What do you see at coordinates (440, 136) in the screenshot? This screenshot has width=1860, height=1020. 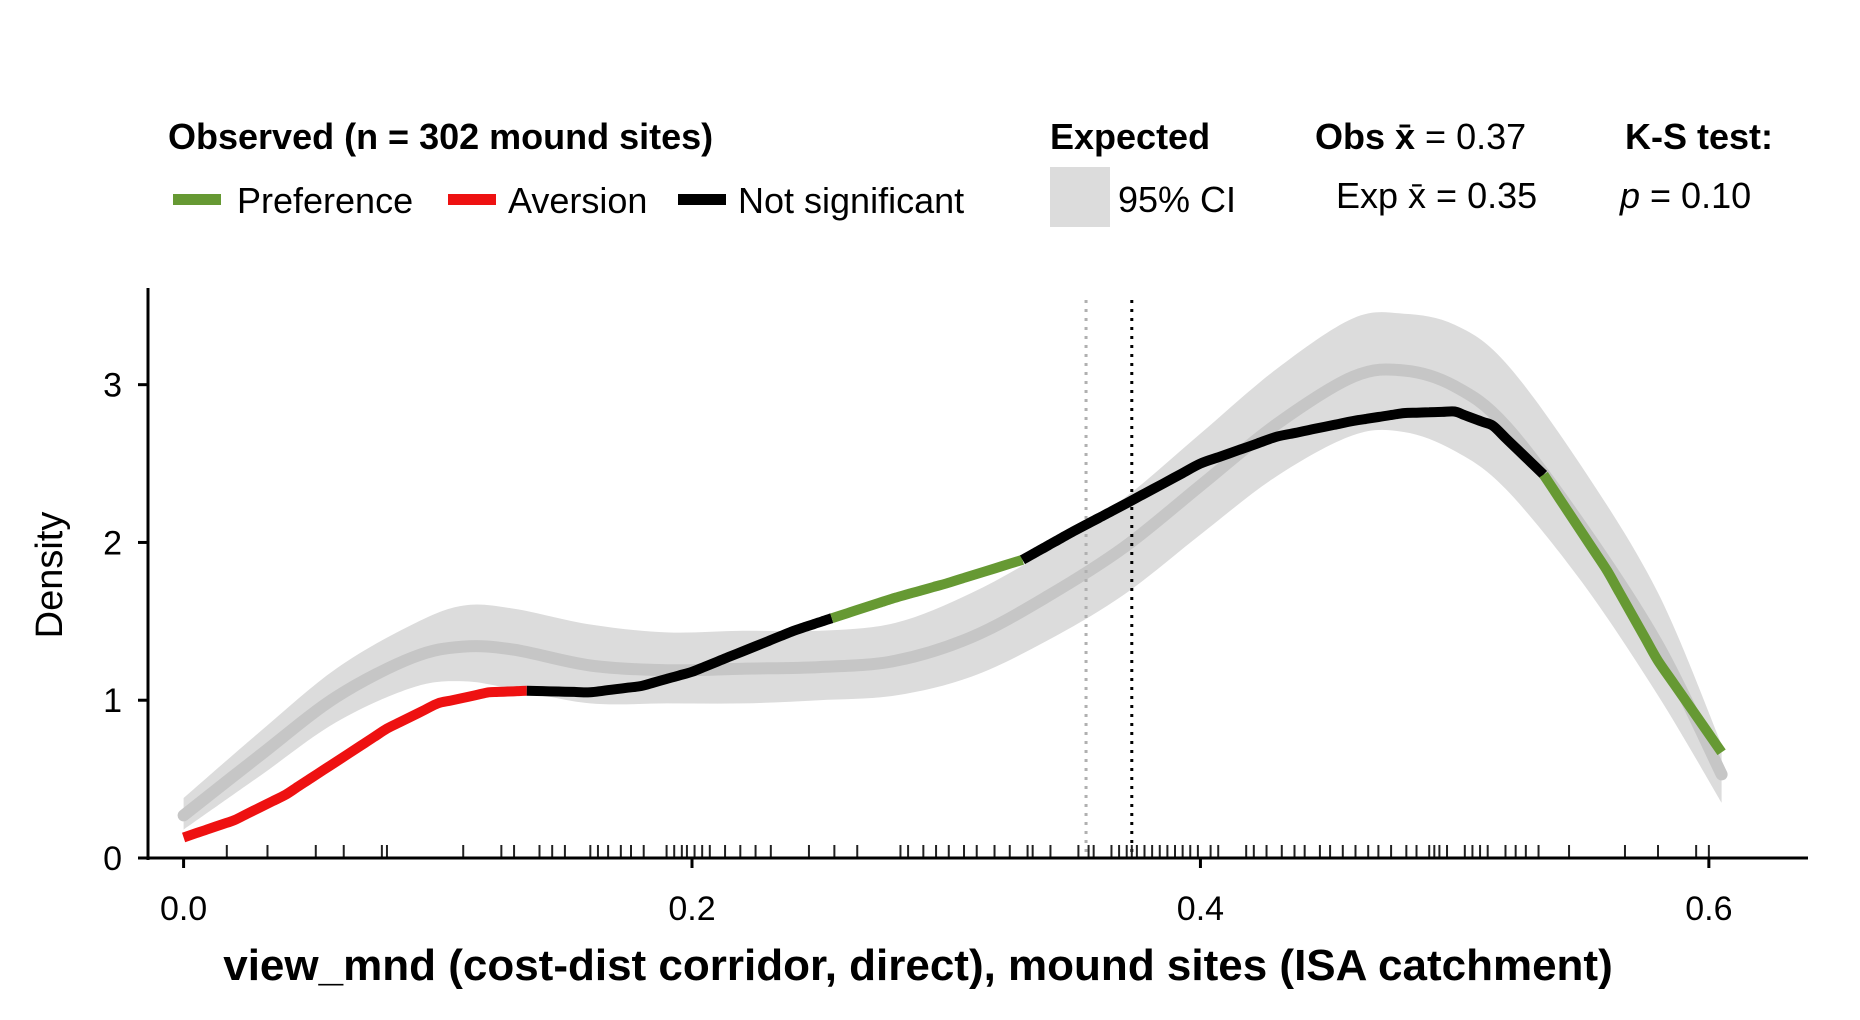 I see `legend-observed-title: Observed (n = 302 mound sites)` at bounding box center [440, 136].